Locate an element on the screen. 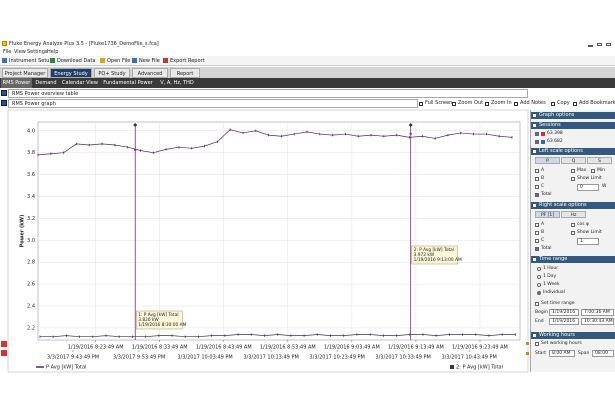 Image resolution: width=615 pixels, height=410 pixels. subtab: Calendar View is located at coordinates (80, 83).